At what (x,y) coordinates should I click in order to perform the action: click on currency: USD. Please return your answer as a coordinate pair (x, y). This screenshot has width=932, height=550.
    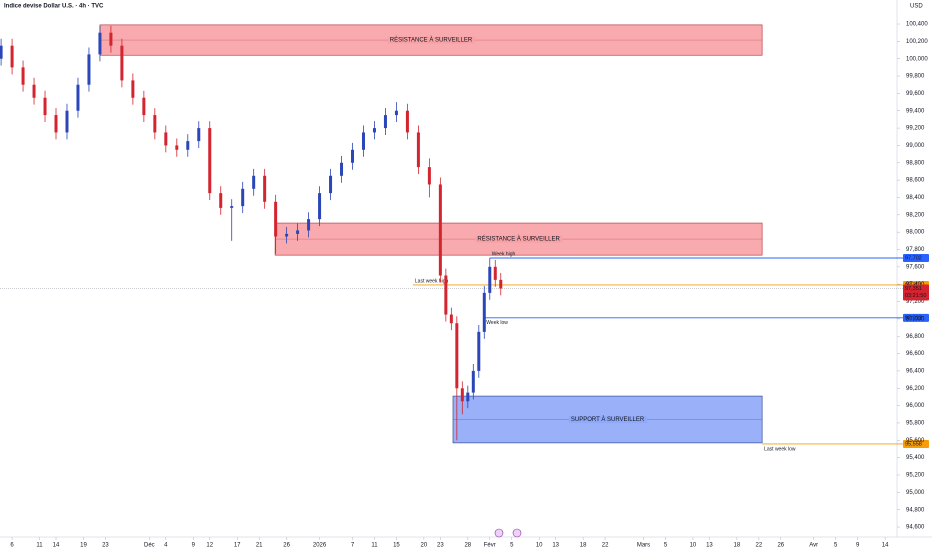
    Looking at the image, I should click on (916, 7).